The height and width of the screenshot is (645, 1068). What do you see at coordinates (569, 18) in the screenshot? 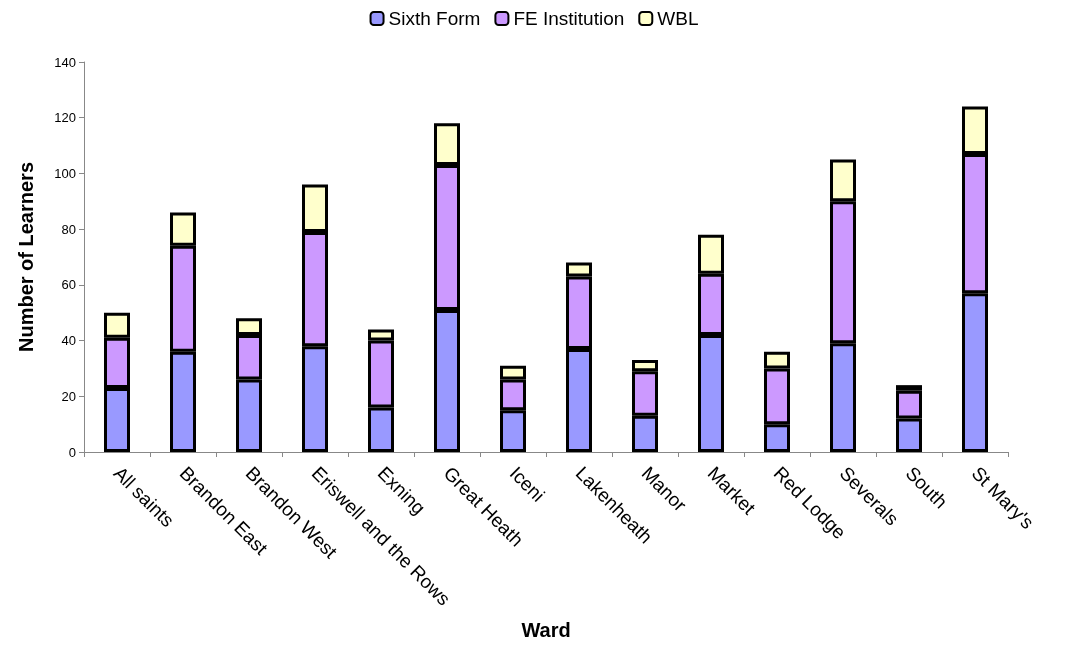
I see `legend-label: FE Institution` at bounding box center [569, 18].